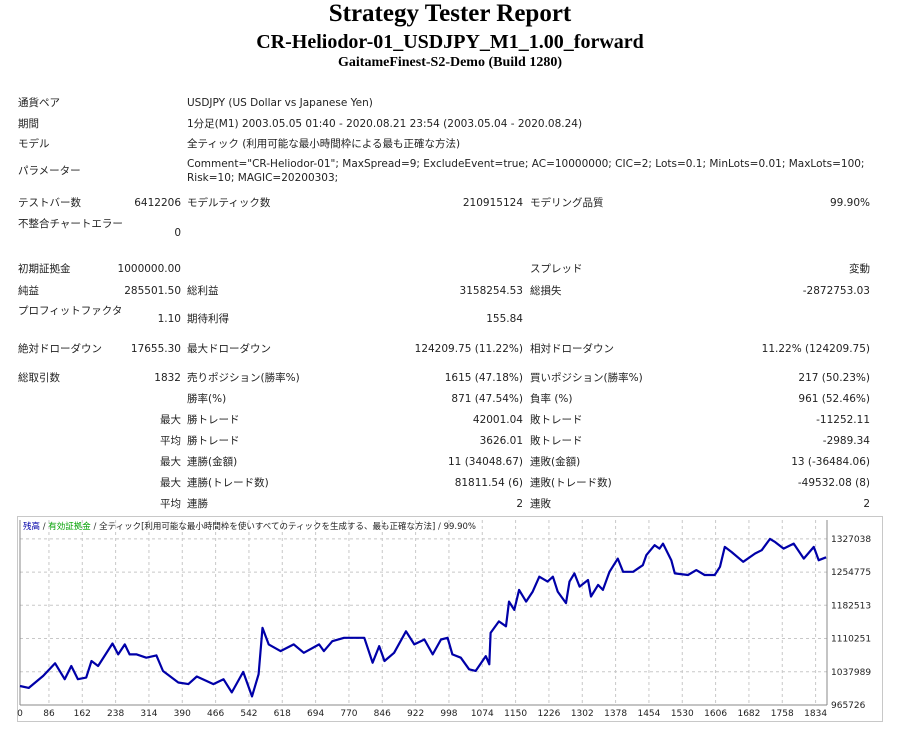  I want to click on bars-value: 6412206, so click(157, 203).